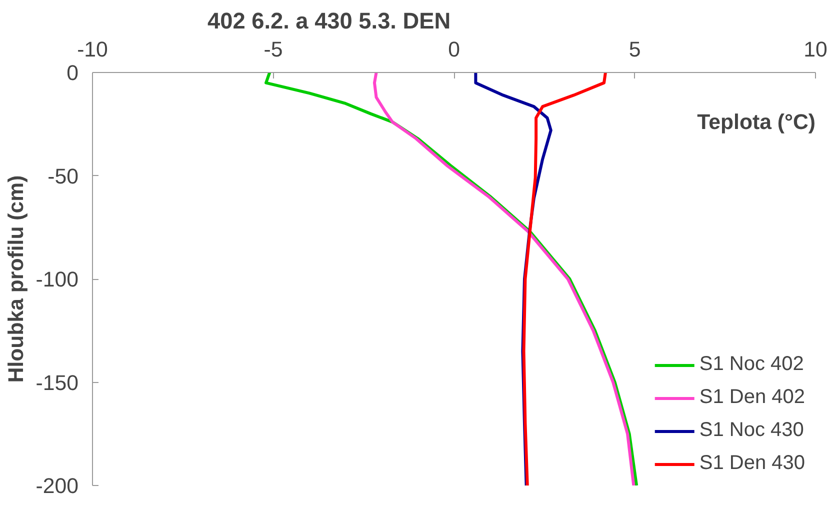 Image resolution: width=839 pixels, height=510 pixels. Describe the element at coordinates (273, 50) in the screenshot. I see `x-tick-label: -5` at that location.